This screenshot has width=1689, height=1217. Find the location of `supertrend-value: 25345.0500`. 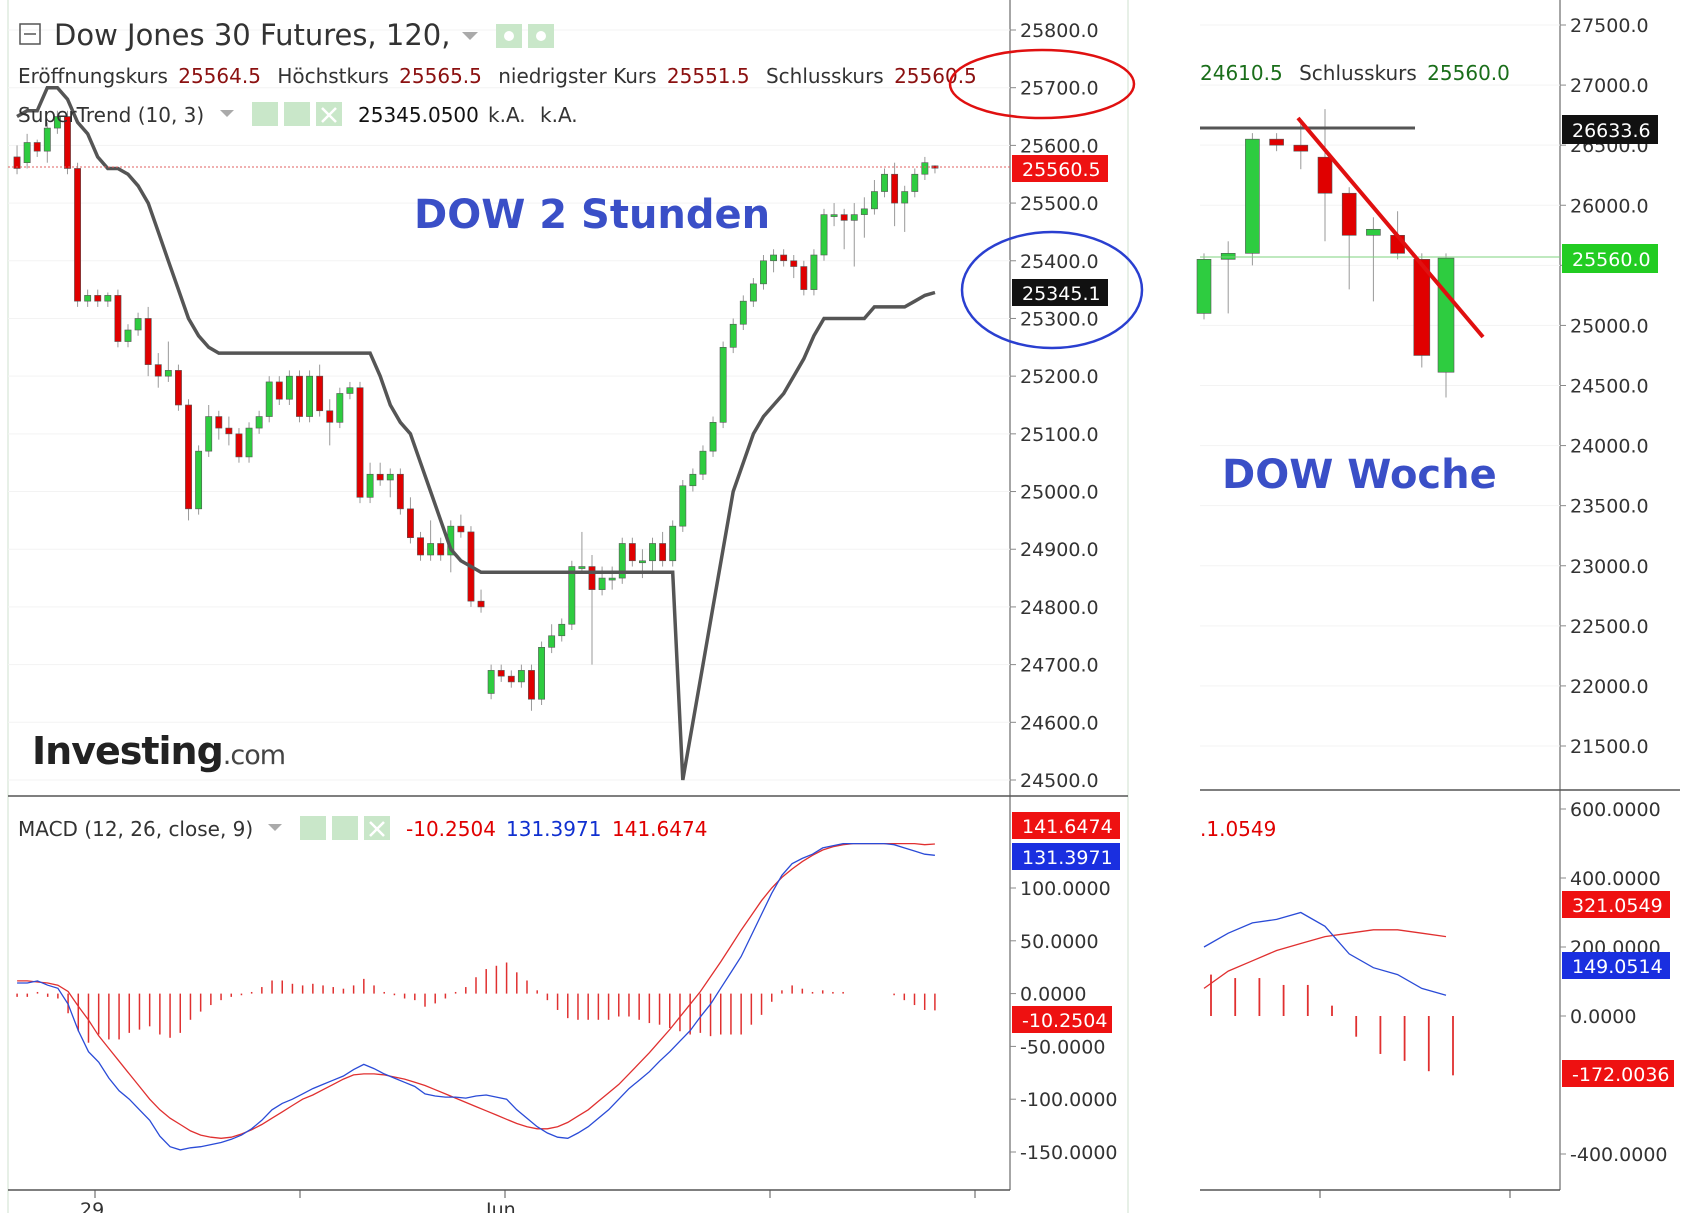

supertrend-value: 25345.0500 is located at coordinates (418, 115).